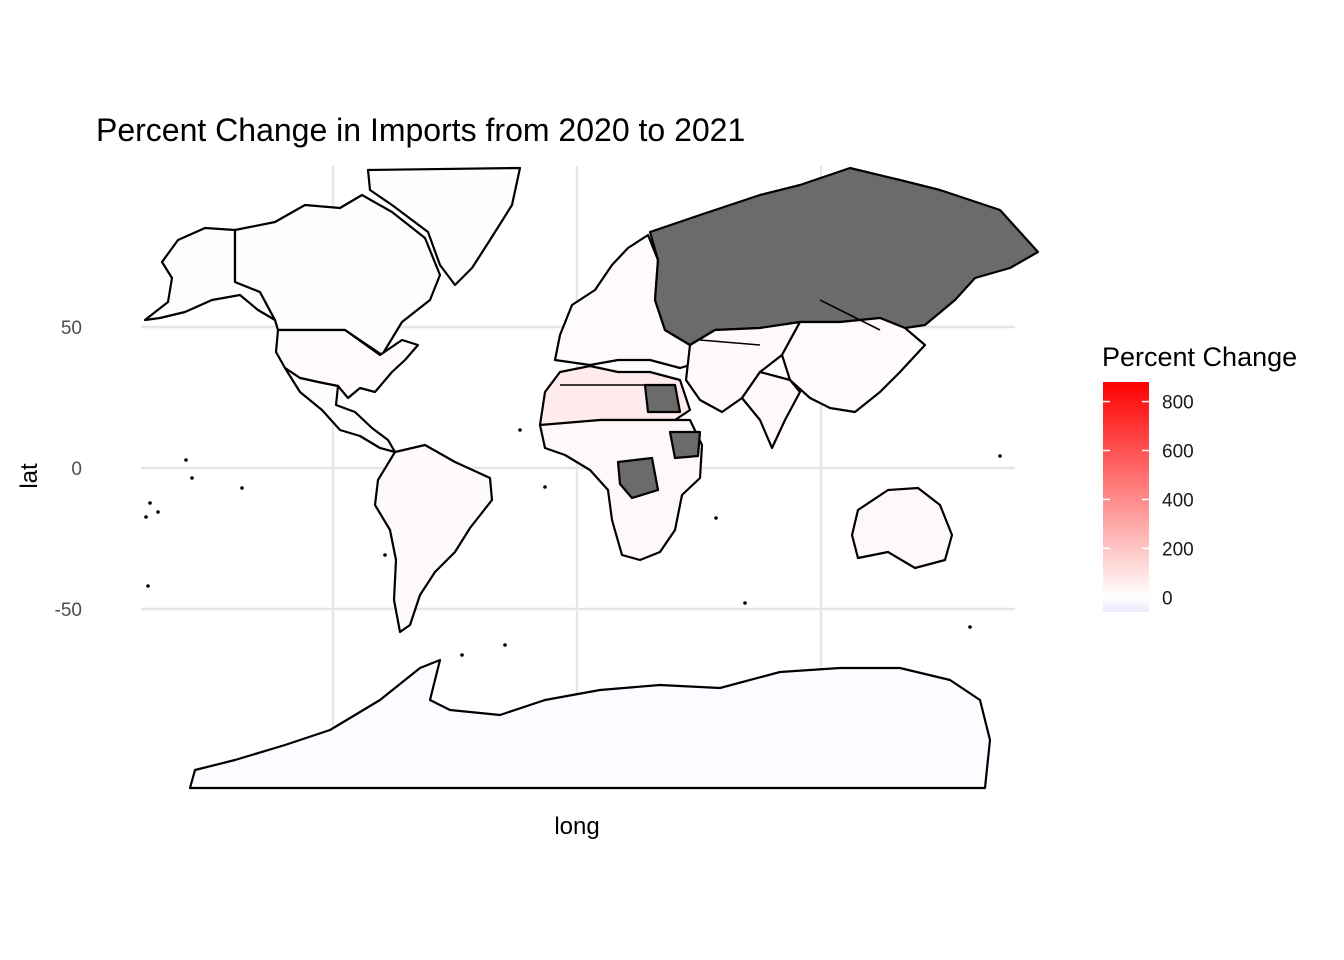 This screenshot has width=1344, height=960. Describe the element at coordinates (771, 410) in the screenshot. I see `region-india-south-asia` at that location.